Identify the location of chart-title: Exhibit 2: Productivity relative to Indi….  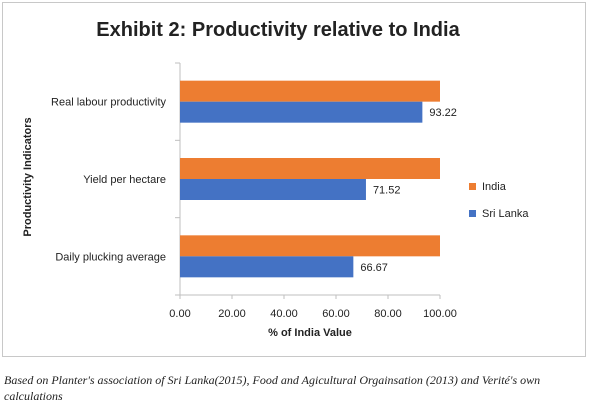
(278, 30).